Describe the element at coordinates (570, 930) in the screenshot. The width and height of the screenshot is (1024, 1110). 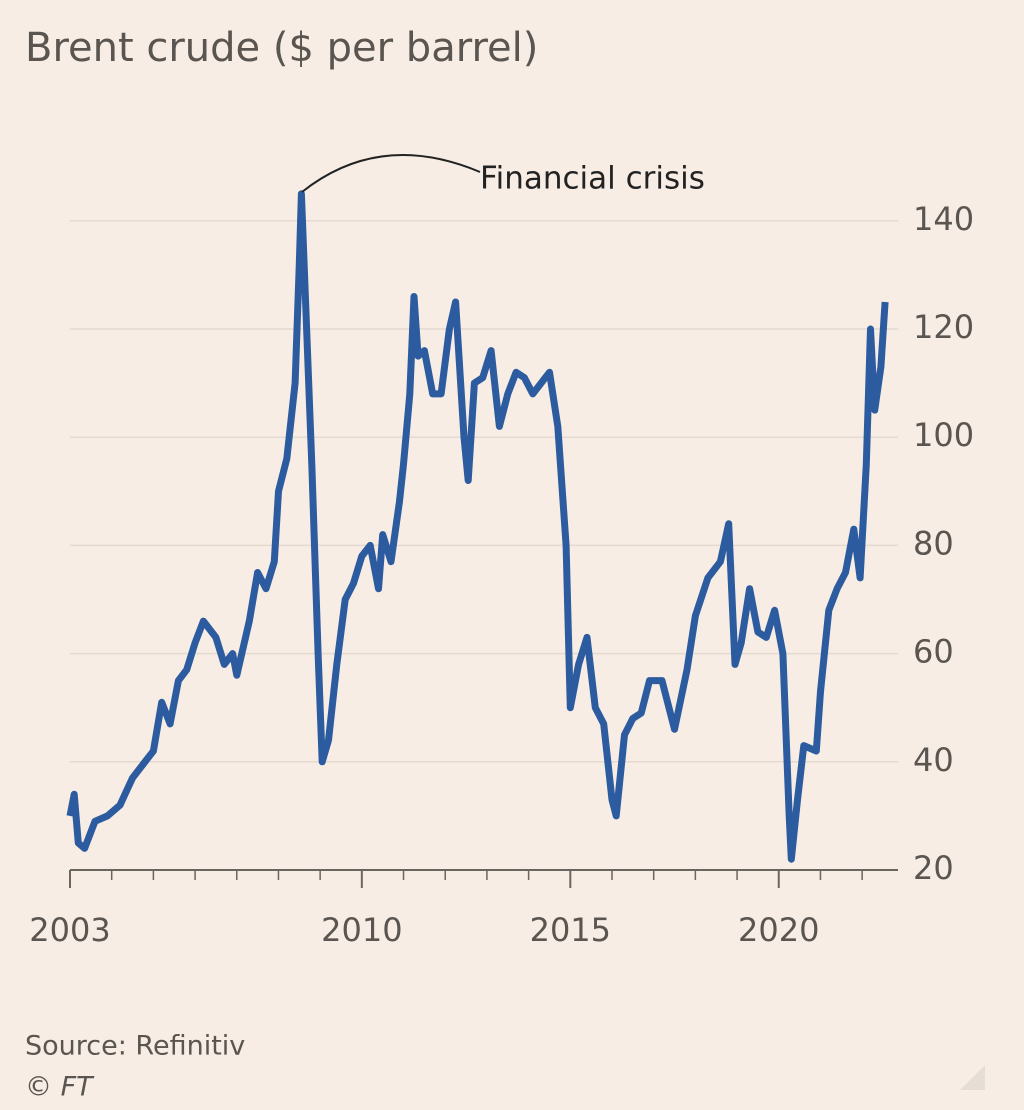
I see `x-tick-label: 2015` at that location.